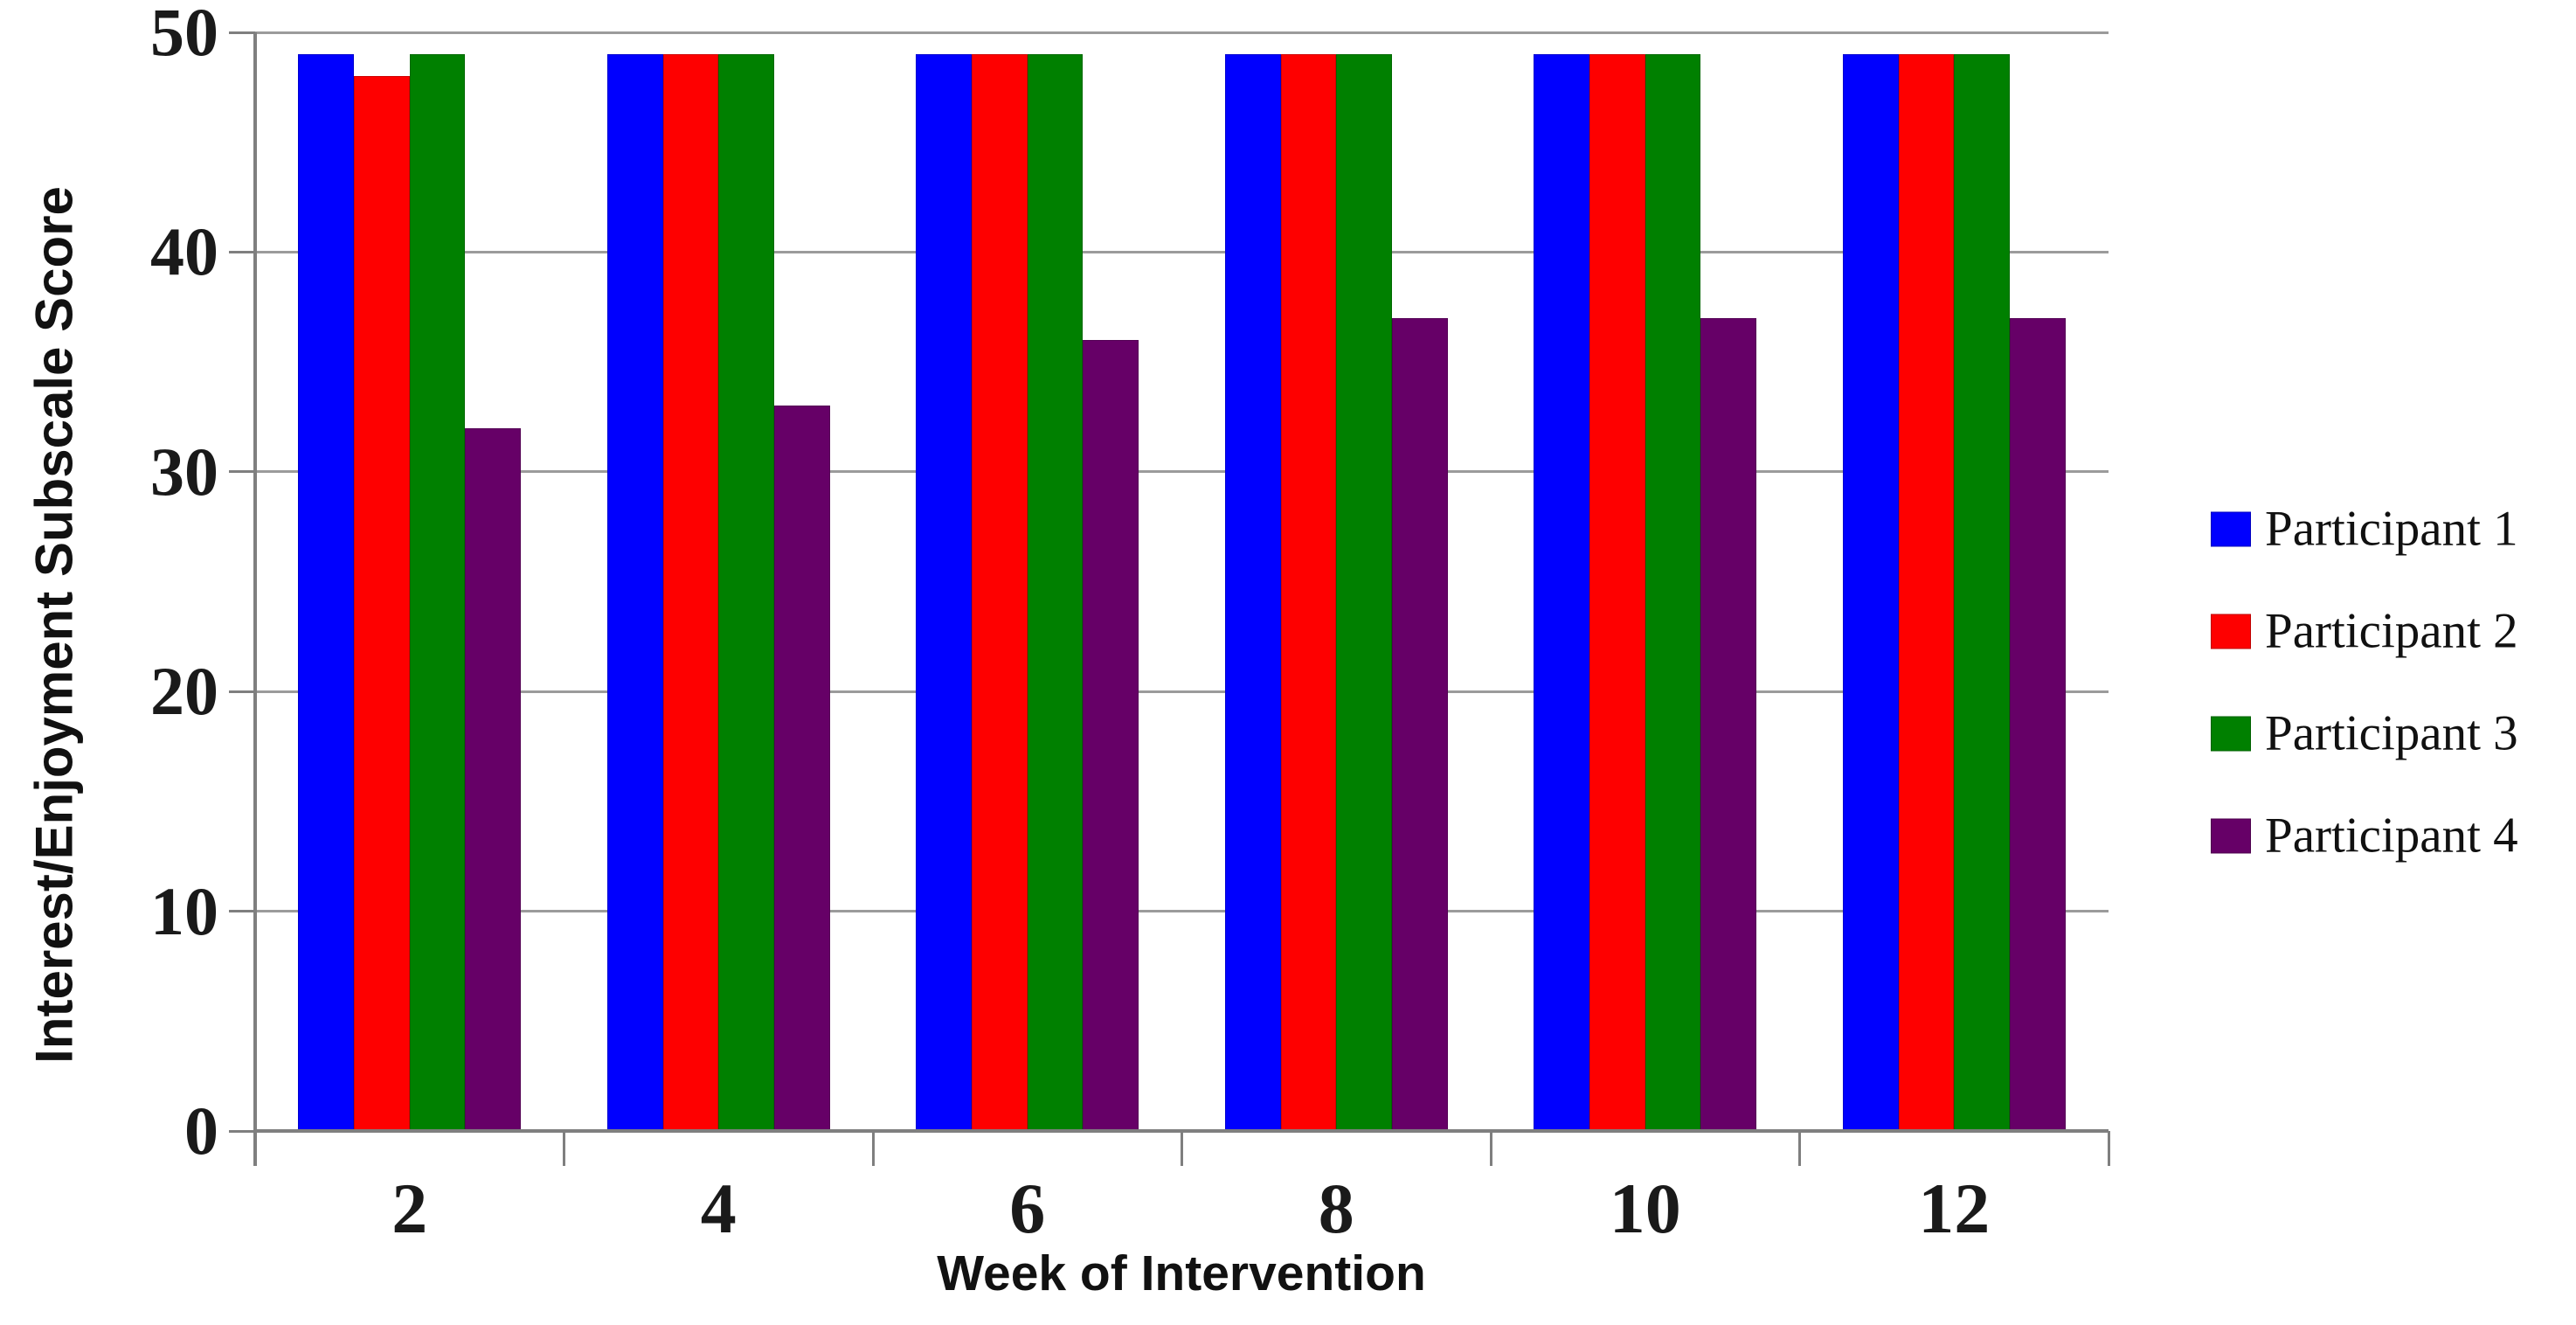 The height and width of the screenshot is (1325, 2576). I want to click on legend-label: Participant 4, so click(2391, 836).